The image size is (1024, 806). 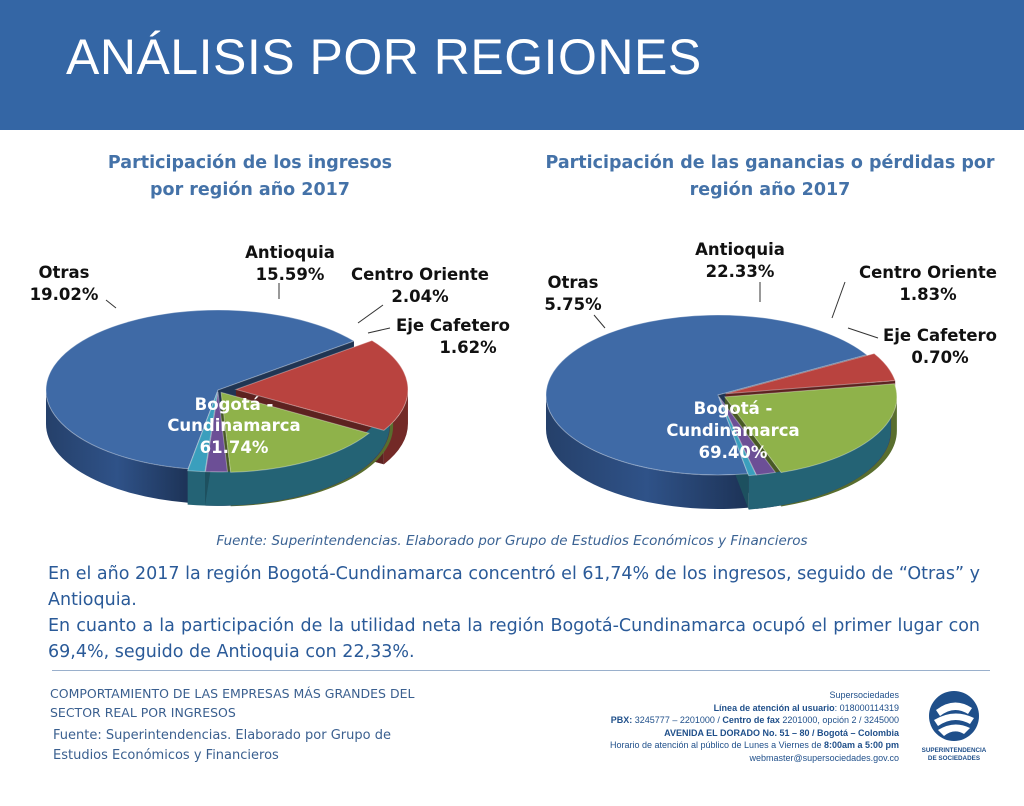 What do you see at coordinates (379, 330) in the screenshot?
I see `left-leader-eje-cafetero` at bounding box center [379, 330].